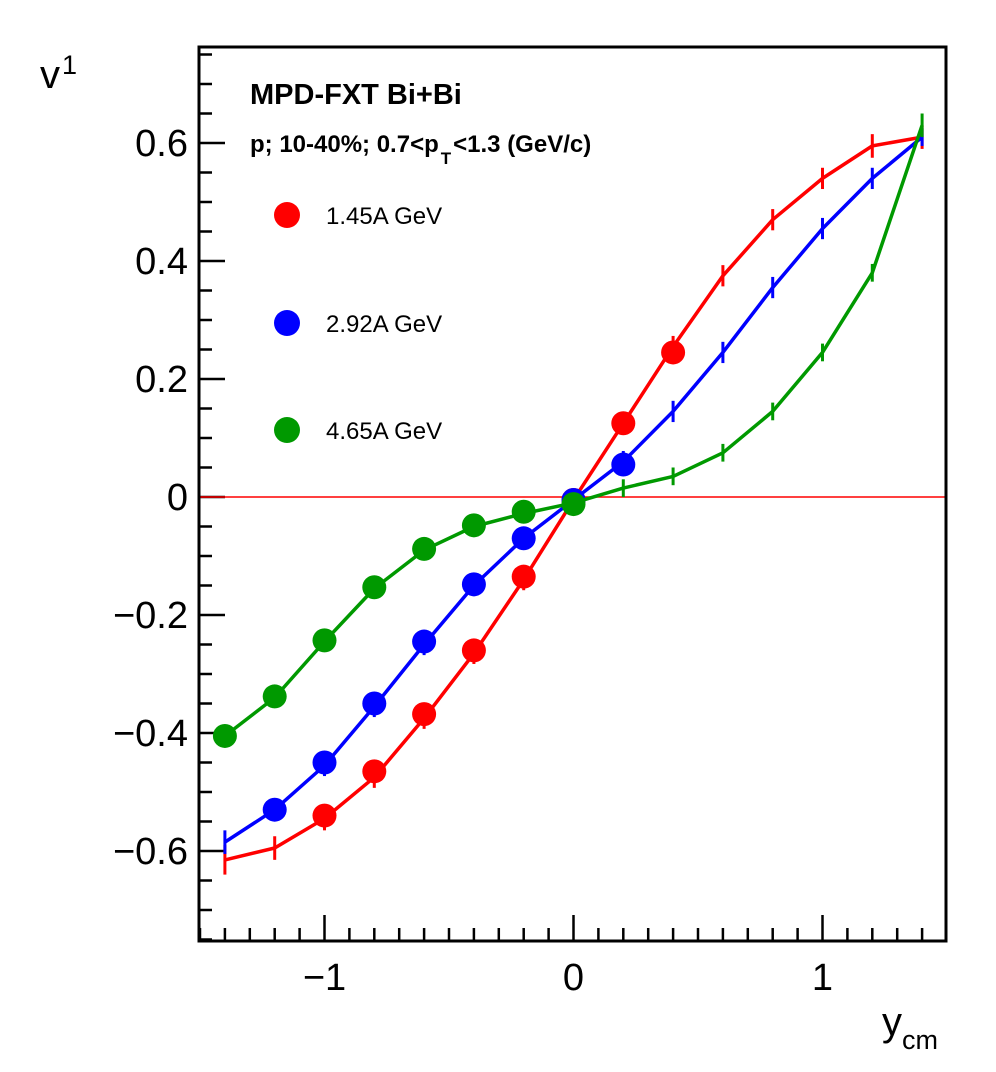 This screenshot has height=1072, width=996. What do you see at coordinates (920, 1040) in the screenshot?
I see `x-axis-title-sub: cm` at bounding box center [920, 1040].